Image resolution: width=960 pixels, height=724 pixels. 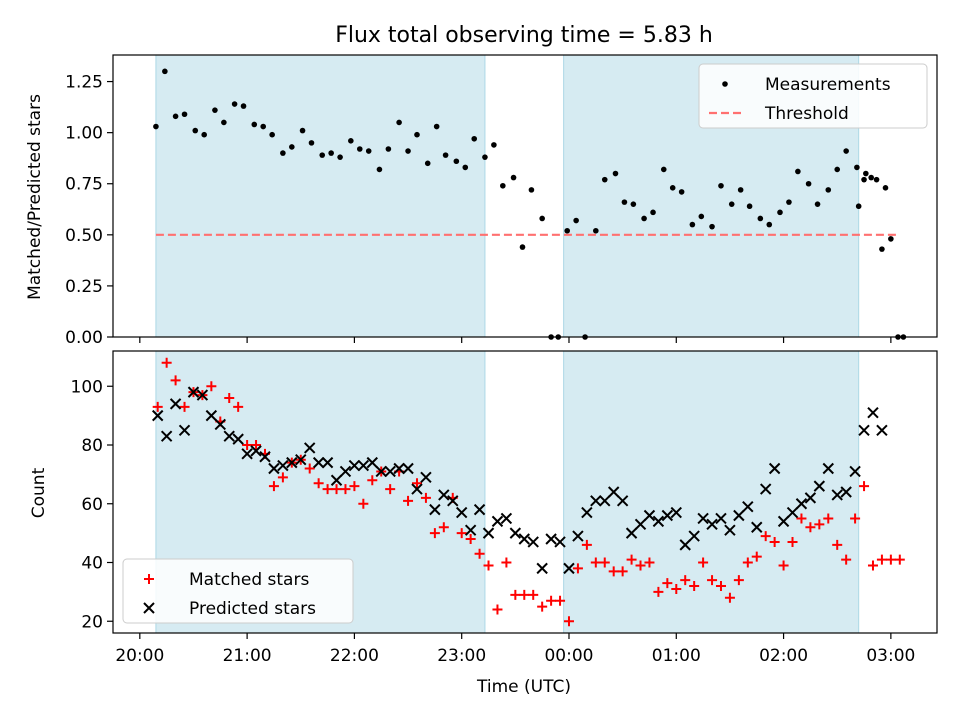 I want to click on x-tick-label-6: 01:00, so click(x=676, y=656).